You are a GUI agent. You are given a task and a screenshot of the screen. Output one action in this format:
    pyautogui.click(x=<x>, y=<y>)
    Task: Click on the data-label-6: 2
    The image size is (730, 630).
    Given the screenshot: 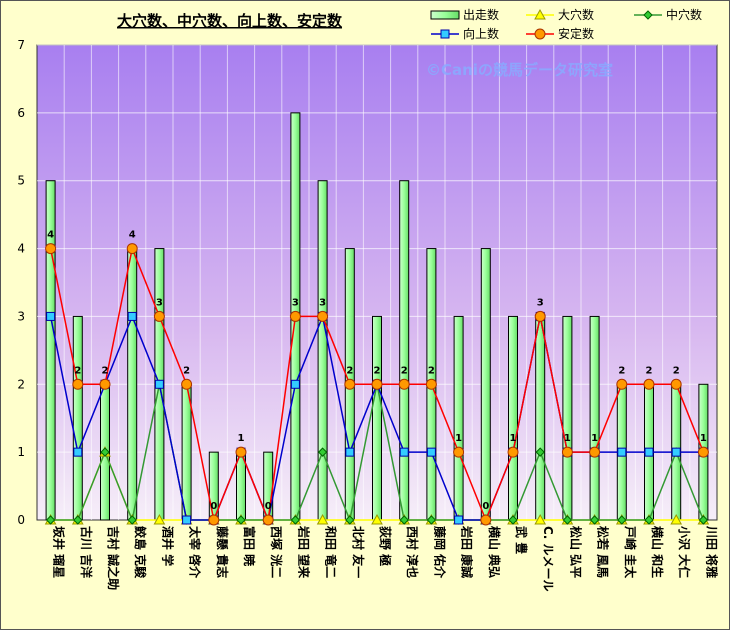 What is the action you would take?
    pyautogui.click(x=186, y=370)
    